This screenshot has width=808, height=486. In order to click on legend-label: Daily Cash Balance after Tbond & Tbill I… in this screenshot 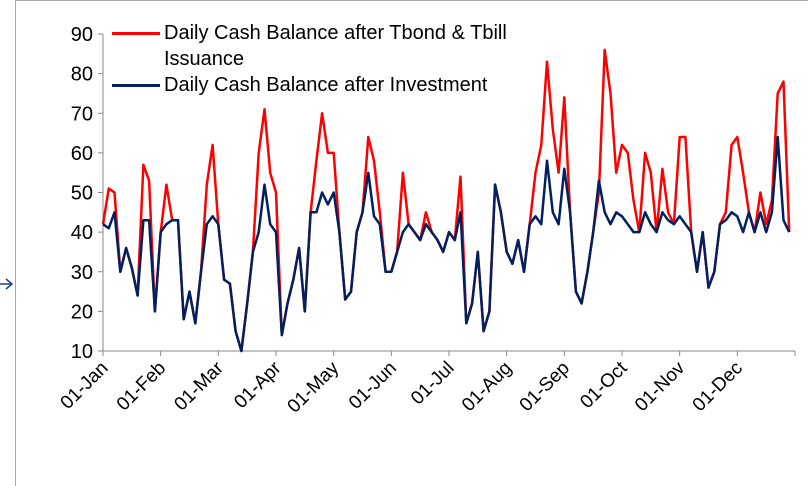, I will do `click(335, 46)`.